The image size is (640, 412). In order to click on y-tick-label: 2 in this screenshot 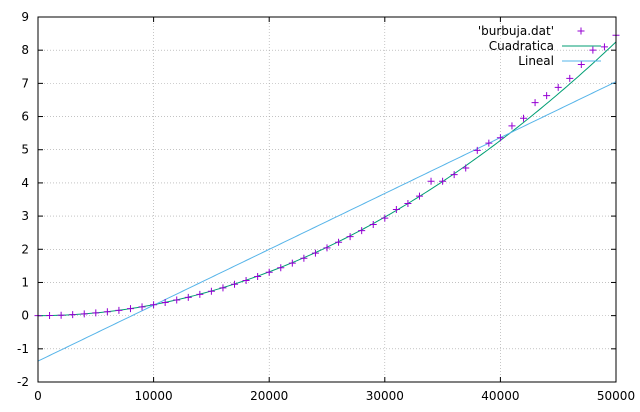, I will do `click(25, 249)`.